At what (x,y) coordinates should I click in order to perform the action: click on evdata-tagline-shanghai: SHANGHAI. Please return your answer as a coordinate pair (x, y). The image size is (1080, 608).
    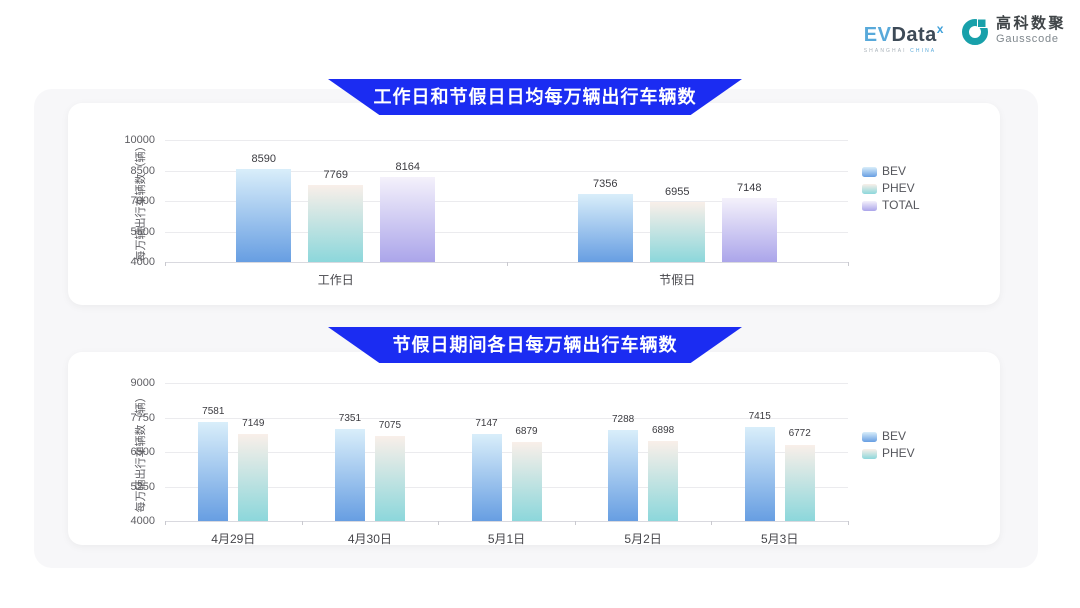
    Looking at the image, I should click on (885, 51).